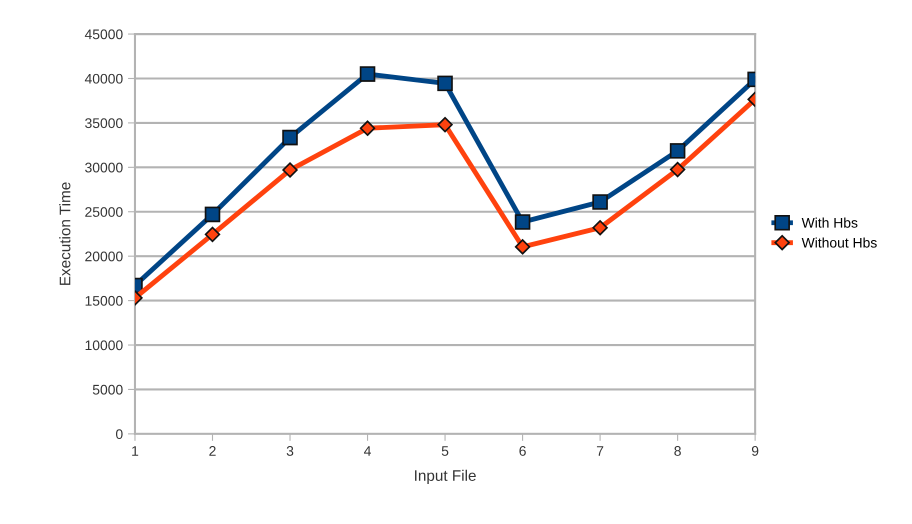 The image size is (912, 524). I want to click on y-tick-label: 25000, so click(104, 212).